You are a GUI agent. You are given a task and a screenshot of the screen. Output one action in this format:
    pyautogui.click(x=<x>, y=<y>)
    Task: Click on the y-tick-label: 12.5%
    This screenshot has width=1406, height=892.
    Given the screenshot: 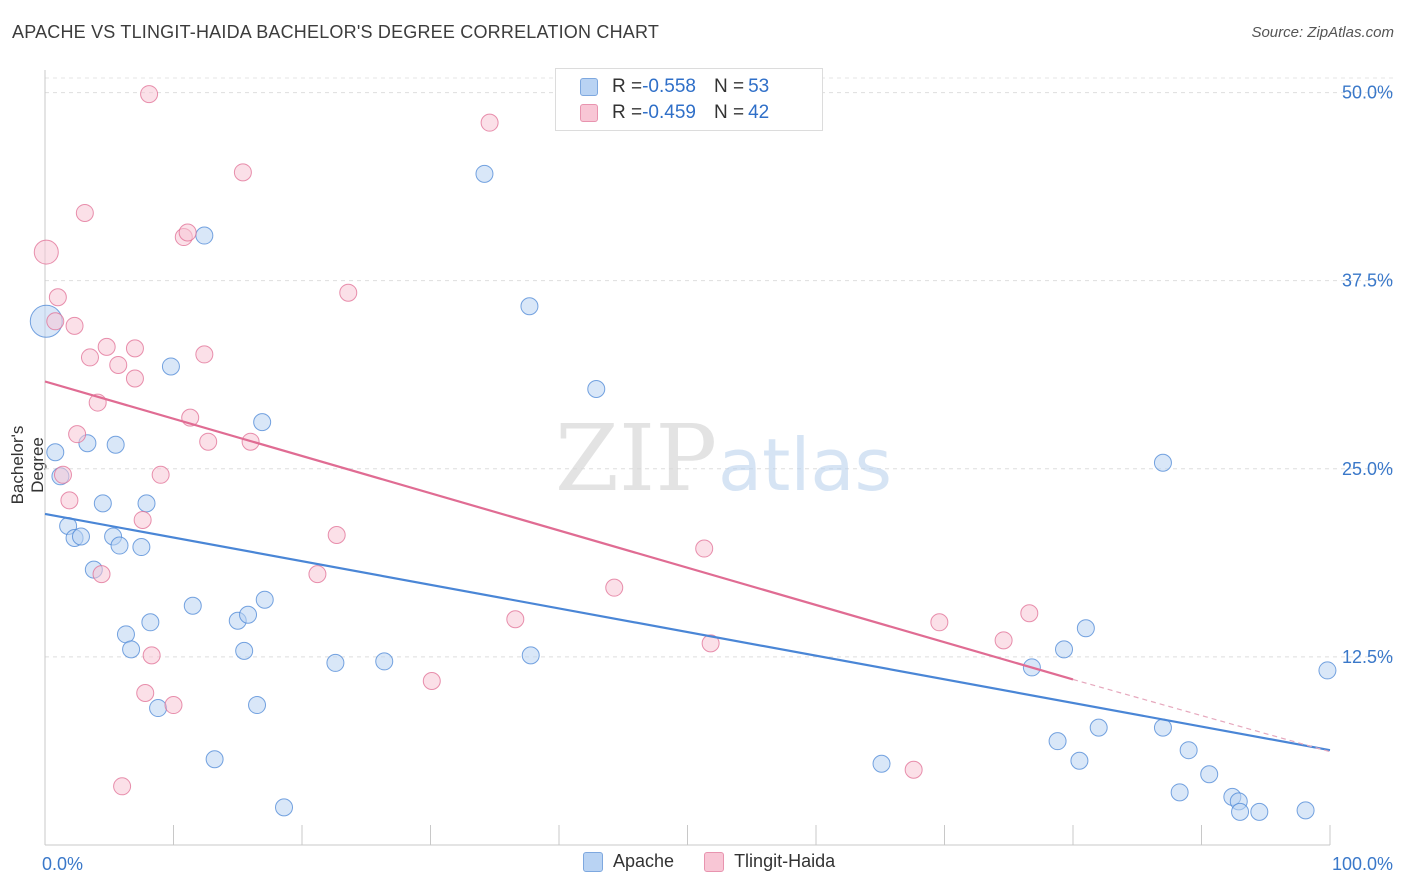 What is the action you would take?
    pyautogui.click(x=1367, y=657)
    